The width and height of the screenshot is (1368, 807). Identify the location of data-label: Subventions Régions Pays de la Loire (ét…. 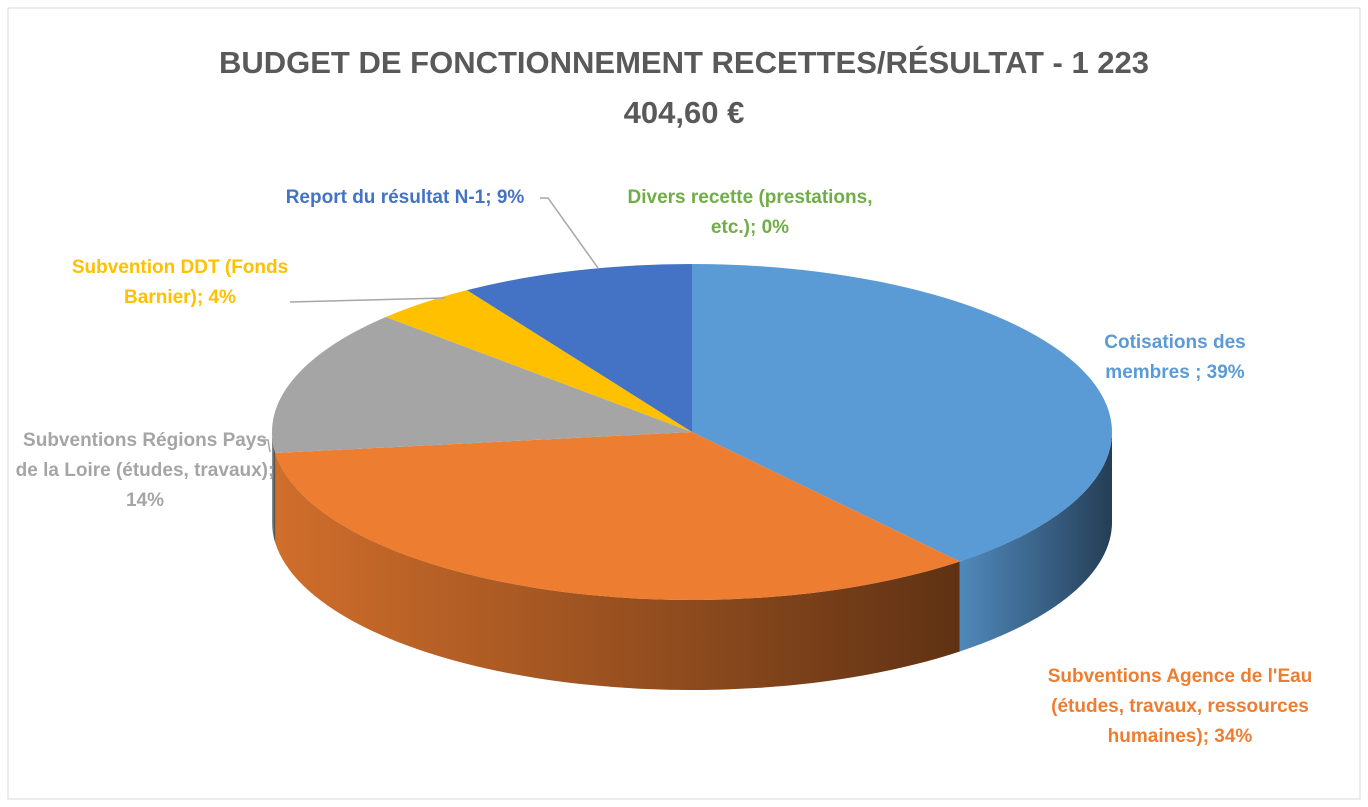
(145, 470).